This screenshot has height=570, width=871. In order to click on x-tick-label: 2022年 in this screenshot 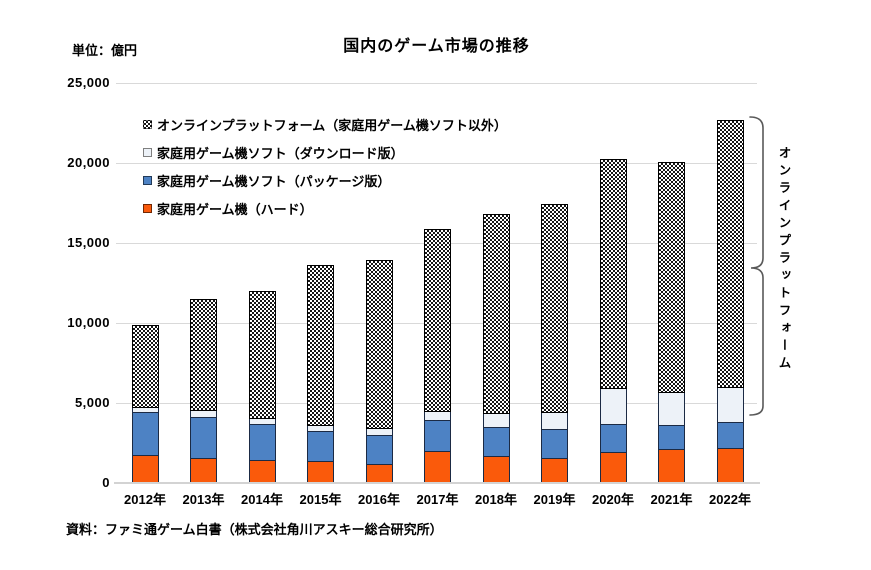, I will do `click(730, 499)`.